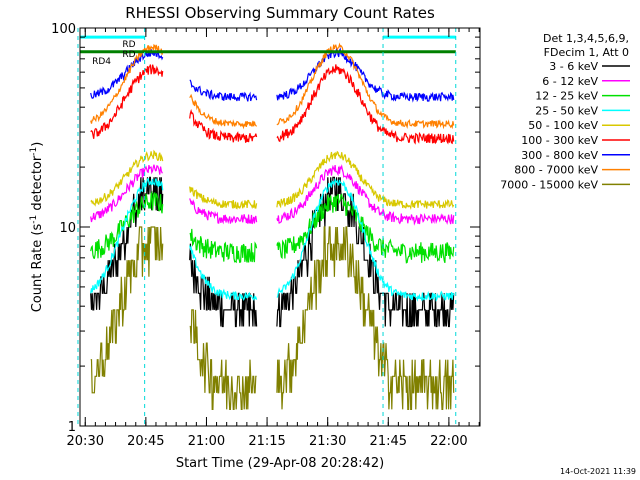 Image resolution: width=640 pixels, height=480 pixels. Describe the element at coordinates (388, 441) in the screenshot. I see `x-tick-label: 21:45` at that location.